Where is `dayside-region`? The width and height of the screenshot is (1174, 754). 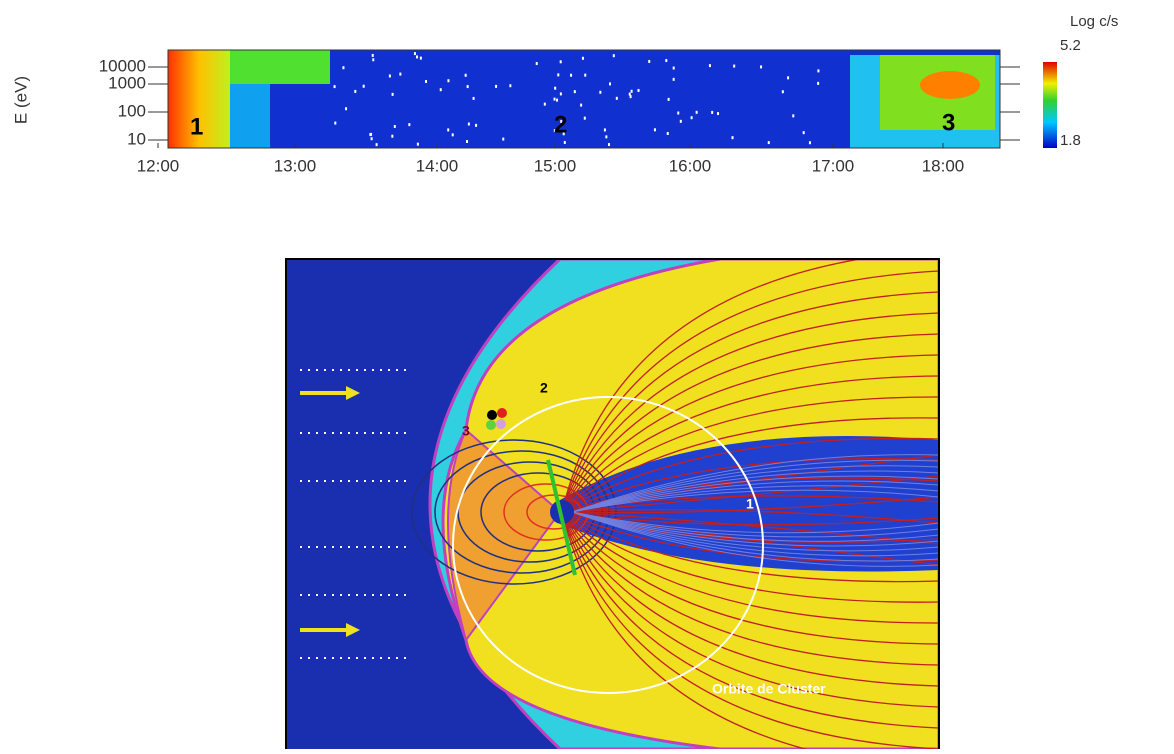
dayside-region is located at coordinates (504, 535).